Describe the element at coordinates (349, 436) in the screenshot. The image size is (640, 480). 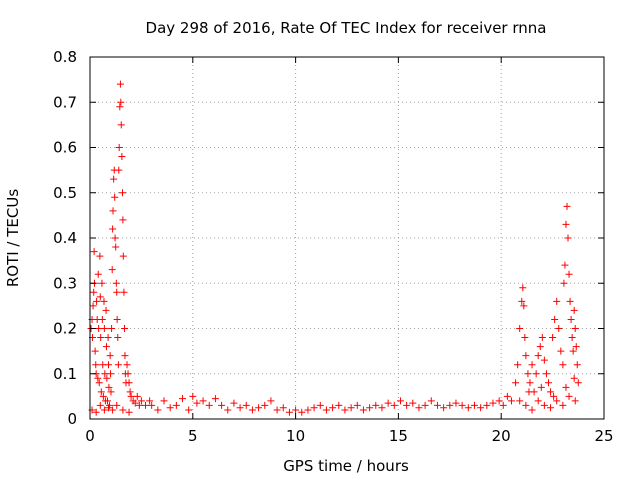
I see `x-tick-labels: 0 5 10 15 20 25` at that location.